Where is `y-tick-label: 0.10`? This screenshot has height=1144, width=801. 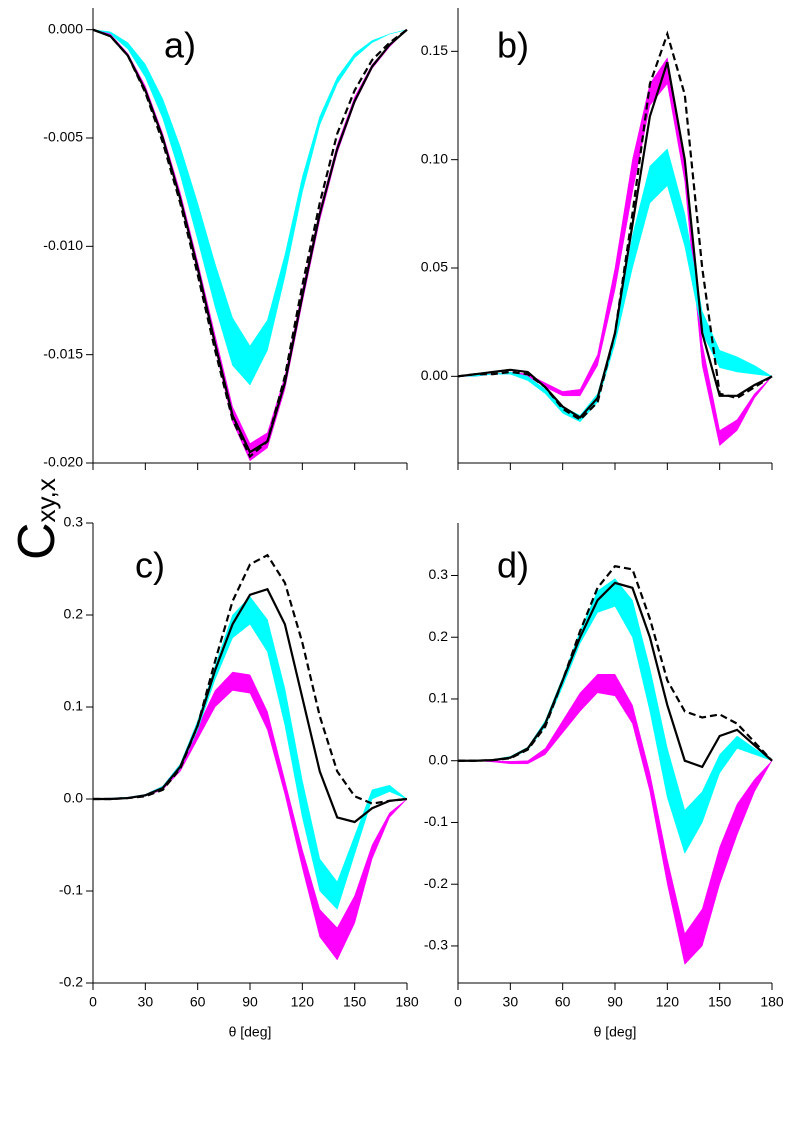
y-tick-label: 0.10 is located at coordinates (434, 158).